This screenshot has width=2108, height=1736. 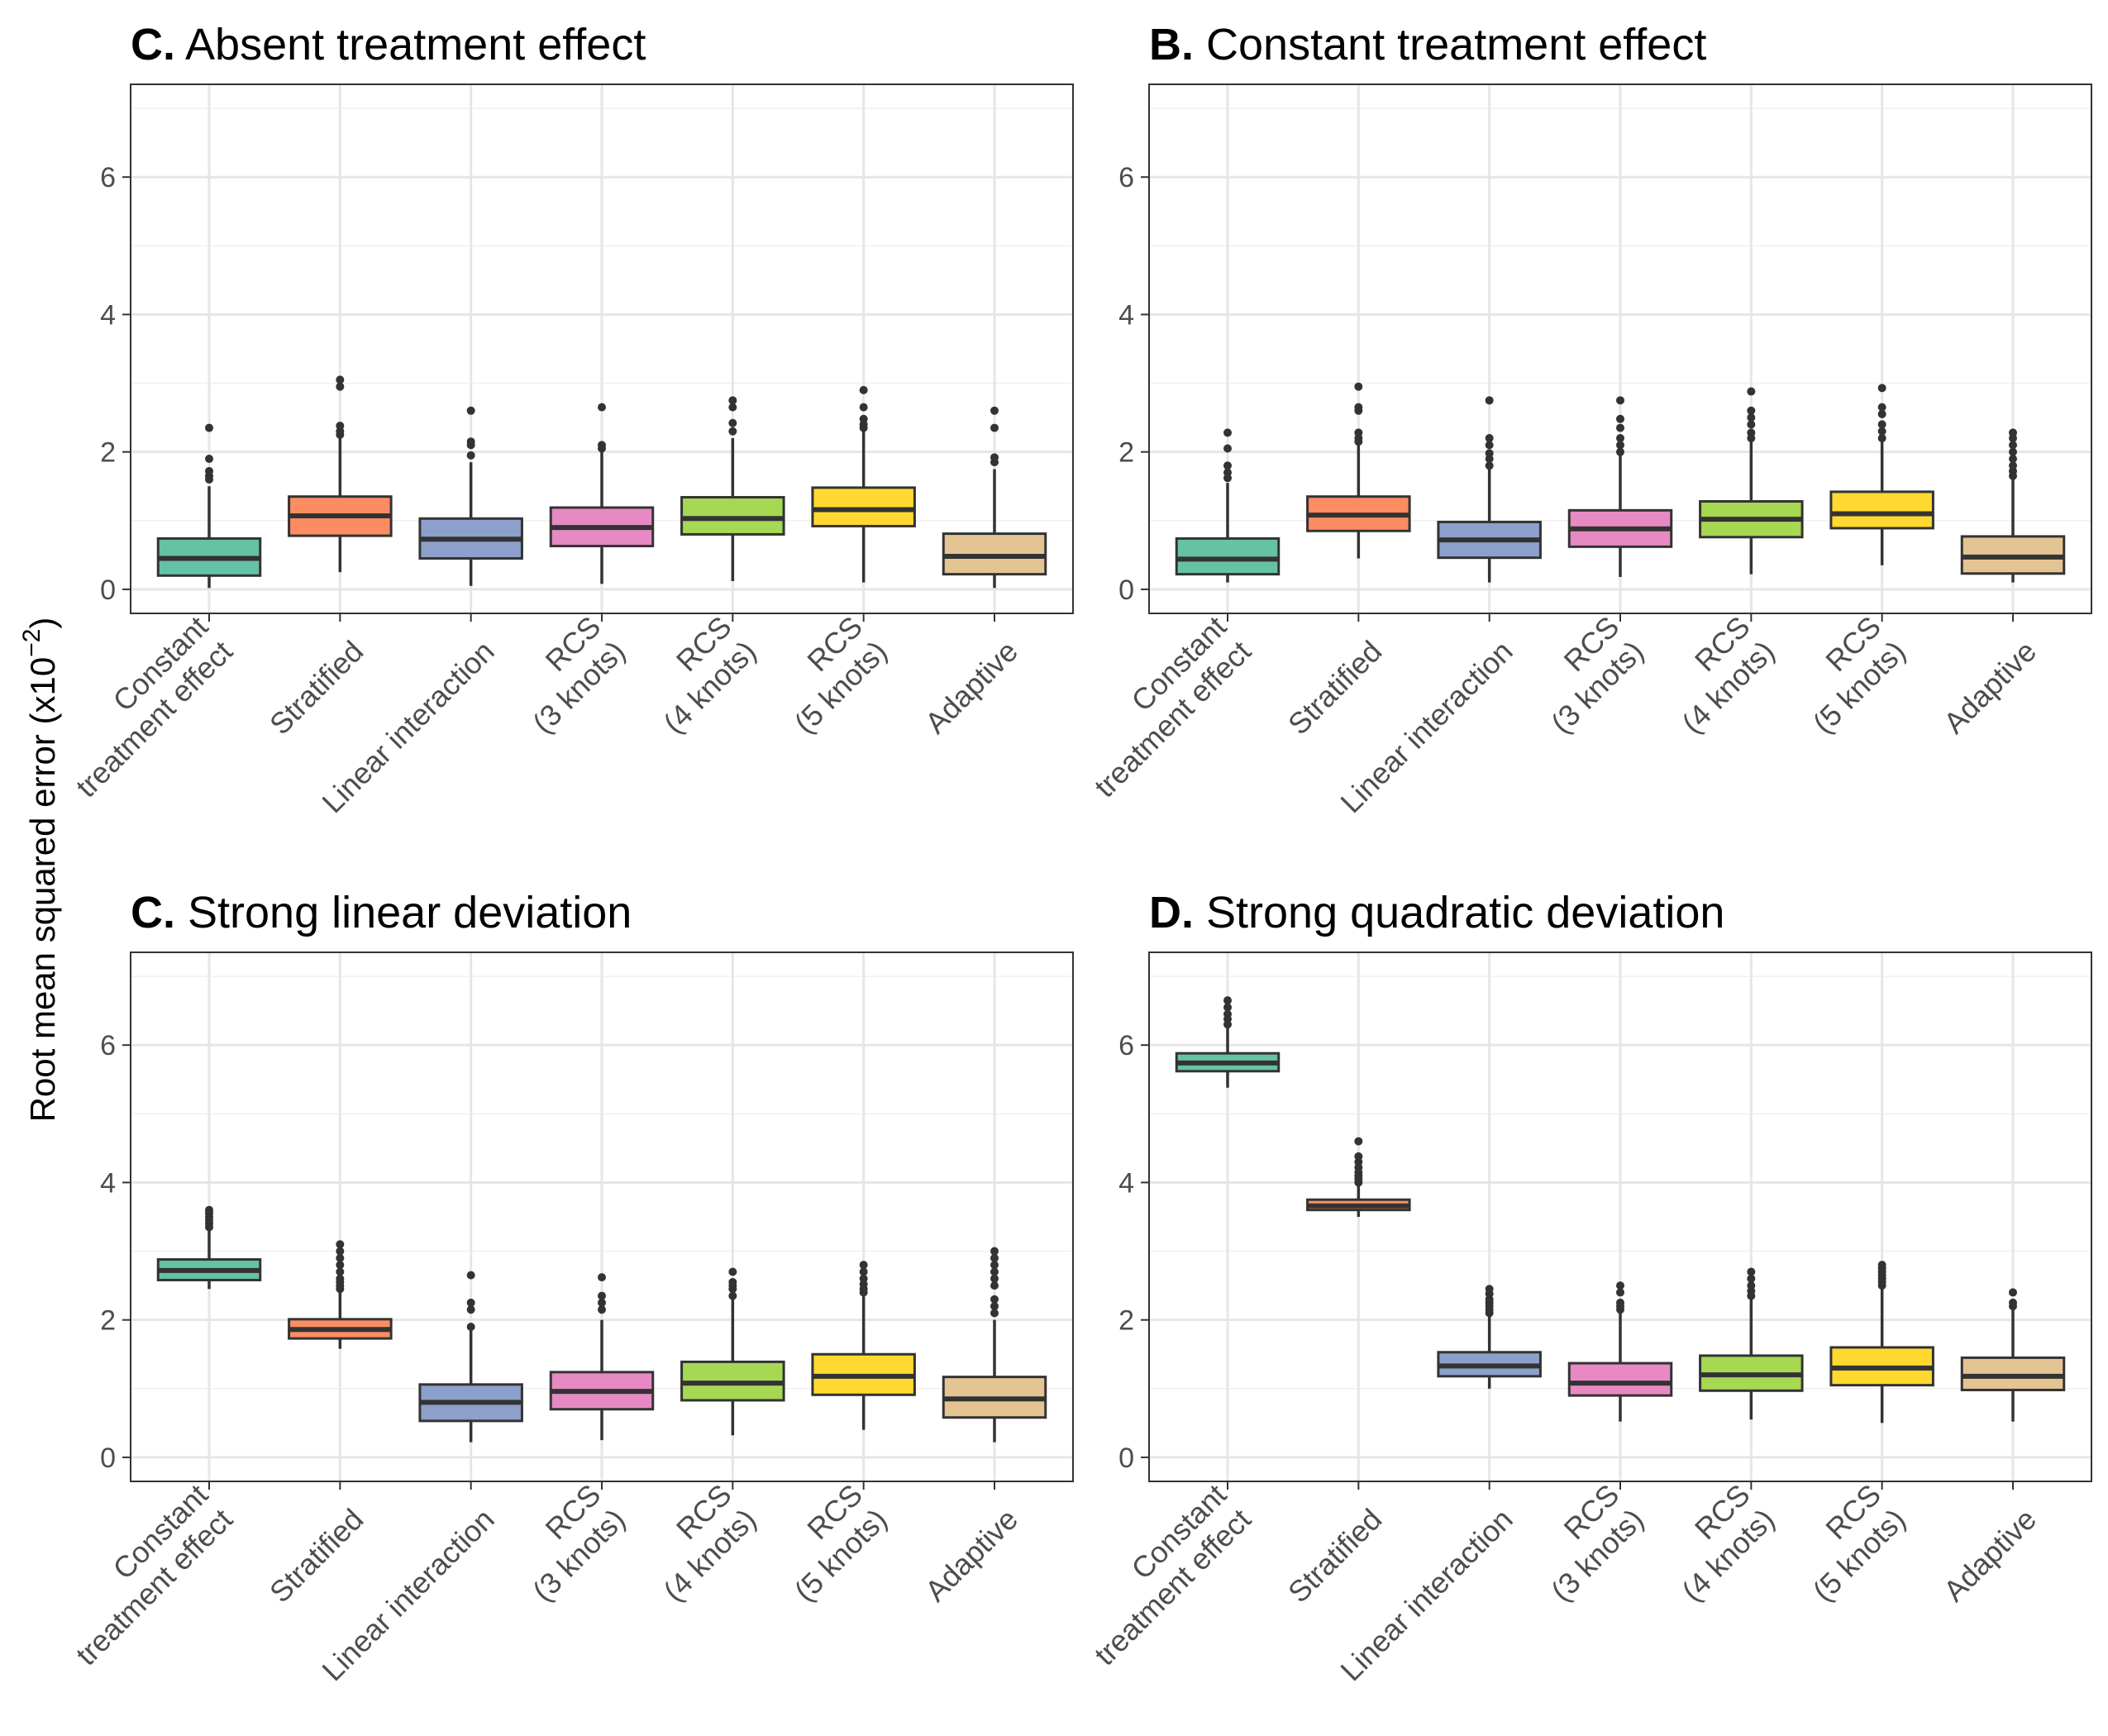 What do you see at coordinates (410, 45) in the screenshot?
I see `panel-title-text: Absent treatment effect` at bounding box center [410, 45].